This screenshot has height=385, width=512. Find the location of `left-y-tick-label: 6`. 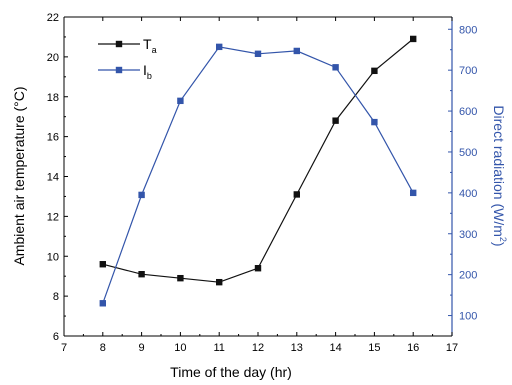

left-y-tick-label: 6 is located at coordinates (56, 337).